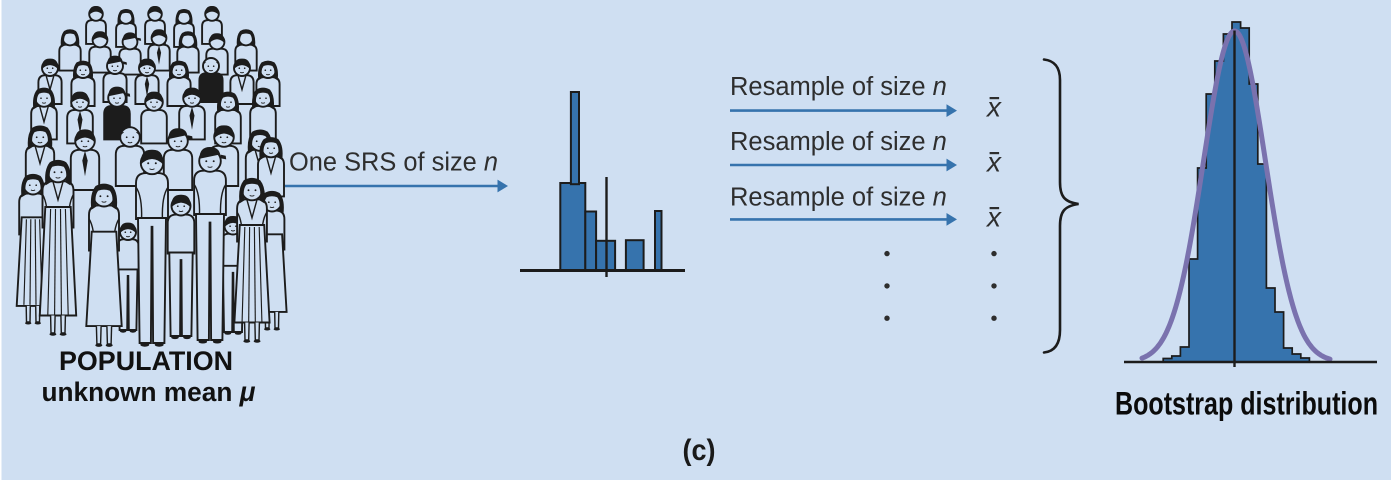 Image resolution: width=1391 pixels, height=485 pixels. Describe the element at coordinates (146, 361) in the screenshot. I see `svg-text: POPULATION` at that location.